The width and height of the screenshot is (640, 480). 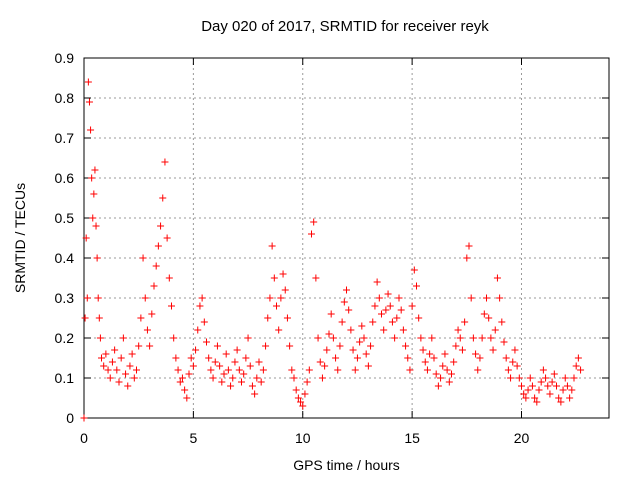 What do you see at coordinates (65, 98) in the screenshot?
I see `y-tick-label: 0.8` at bounding box center [65, 98].